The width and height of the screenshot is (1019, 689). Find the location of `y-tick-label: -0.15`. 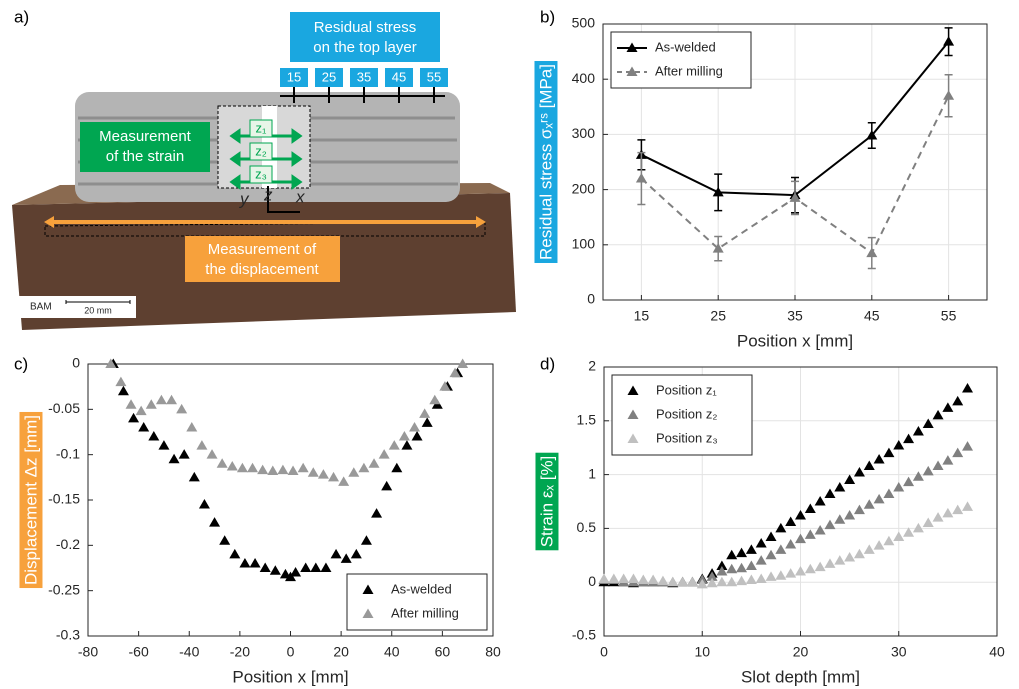

y-tick-label: -0.15 is located at coordinates (64, 499).